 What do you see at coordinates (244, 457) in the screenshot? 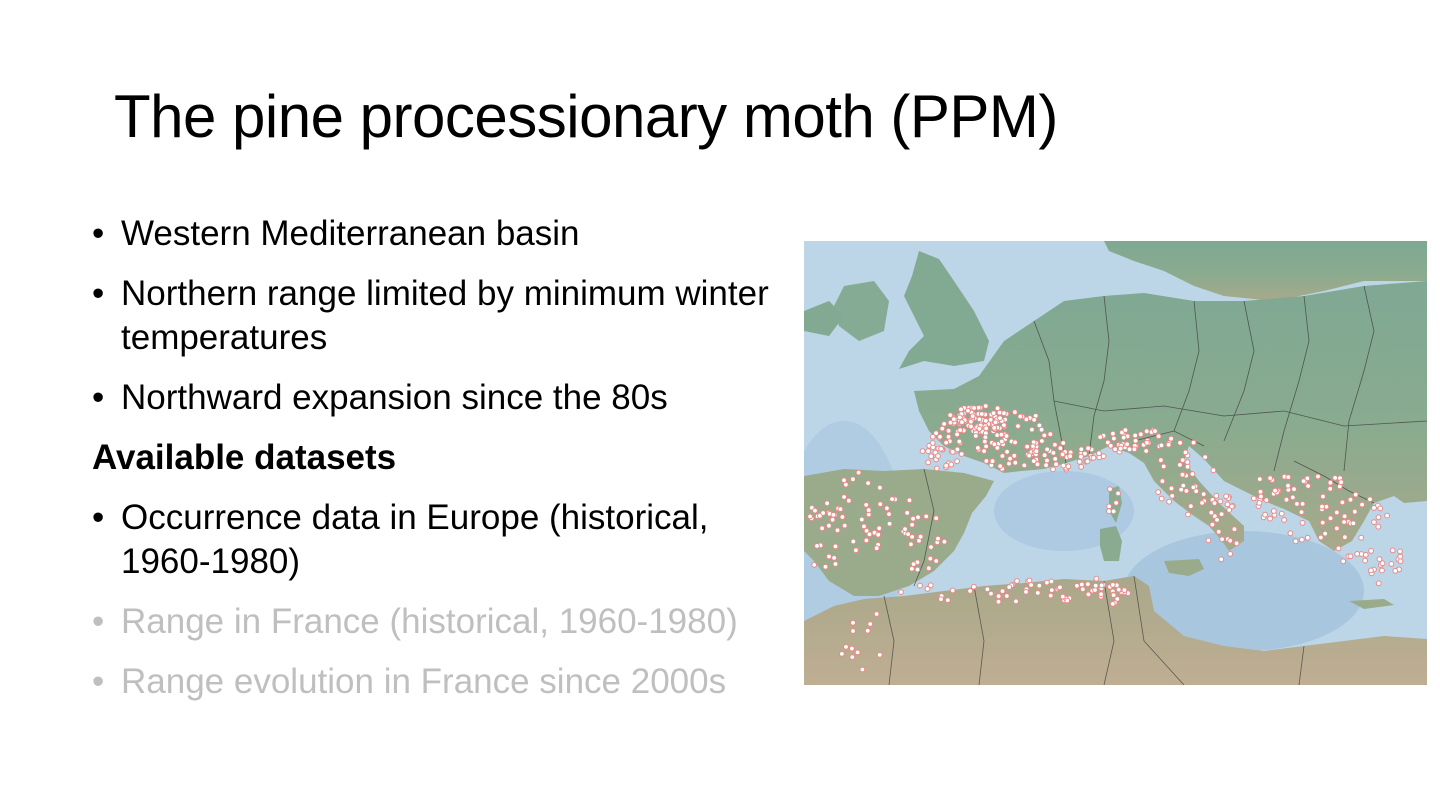
I see `section-heading: Available datasets` at bounding box center [244, 457].